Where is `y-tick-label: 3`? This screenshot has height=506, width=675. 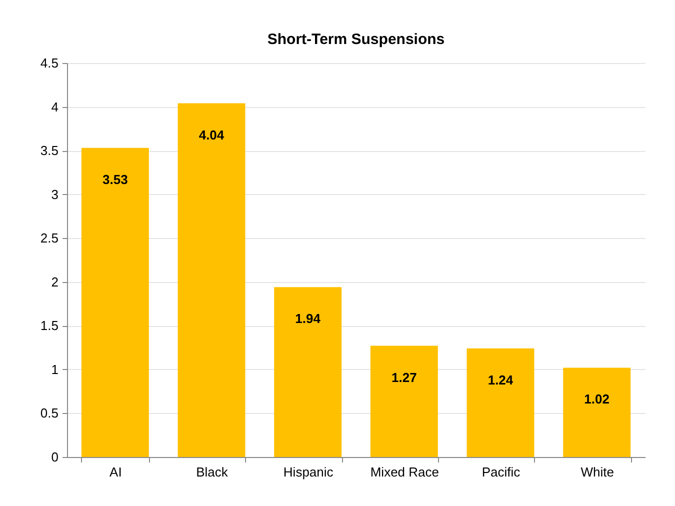 y-tick-label: 3 is located at coordinates (54, 194).